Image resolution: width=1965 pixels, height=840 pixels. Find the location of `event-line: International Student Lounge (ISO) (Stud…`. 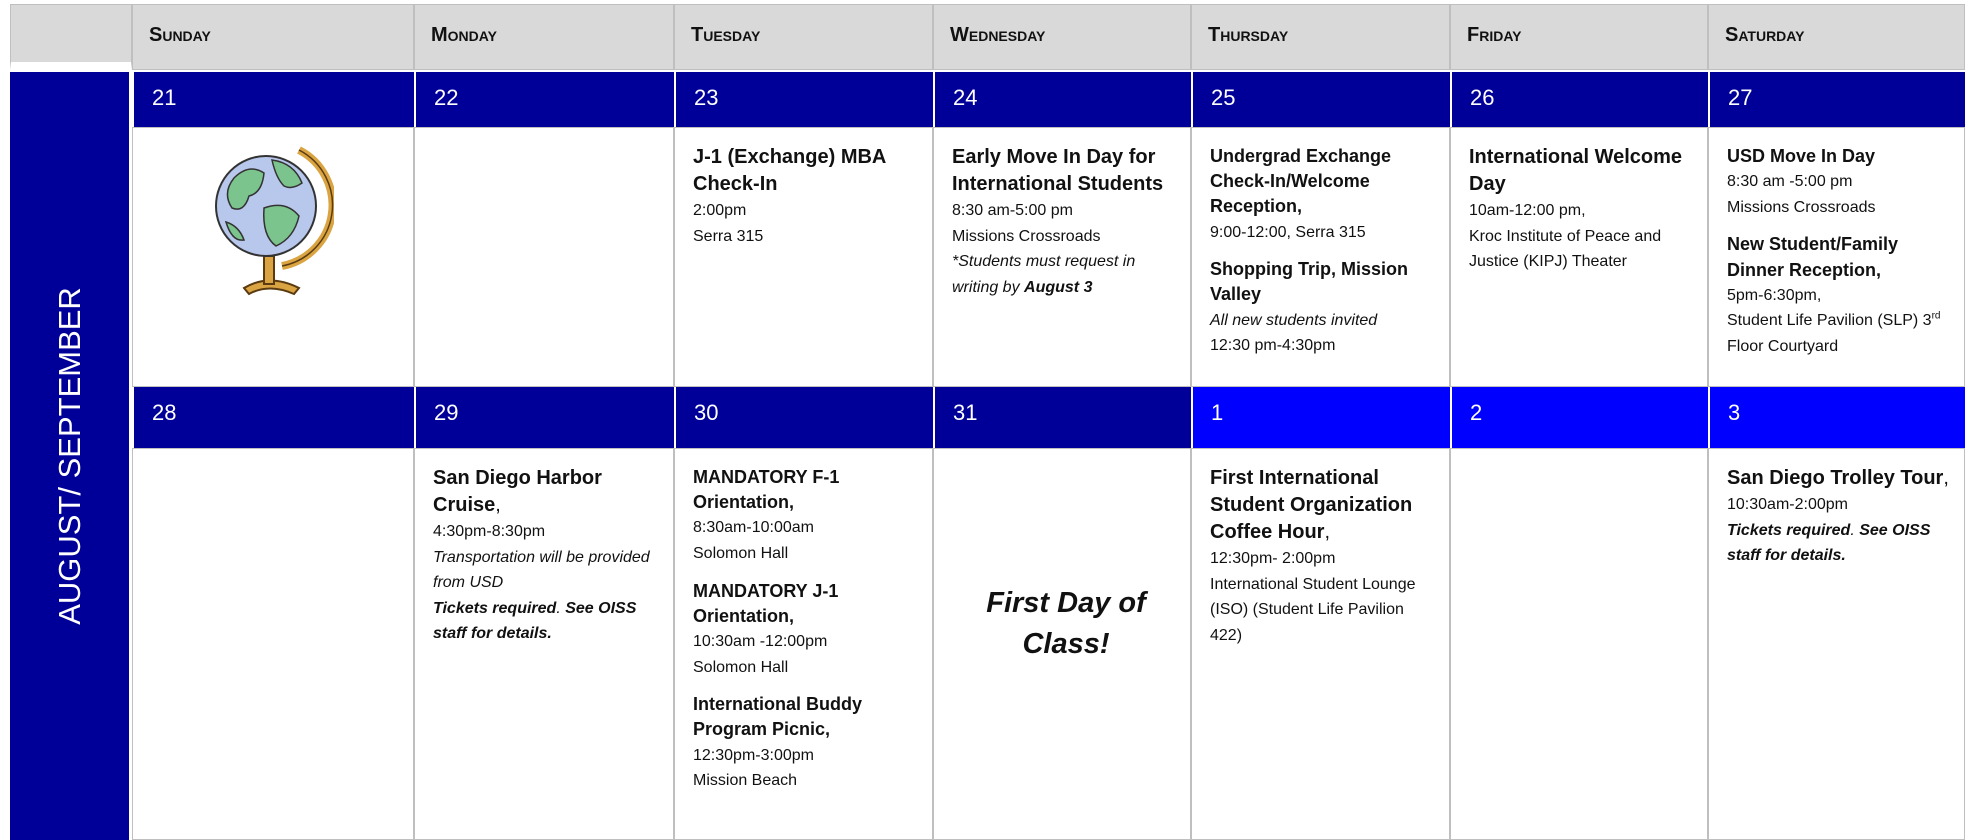

event-line: International Student Lounge (ISO) (Stud… is located at coordinates (1324, 610).